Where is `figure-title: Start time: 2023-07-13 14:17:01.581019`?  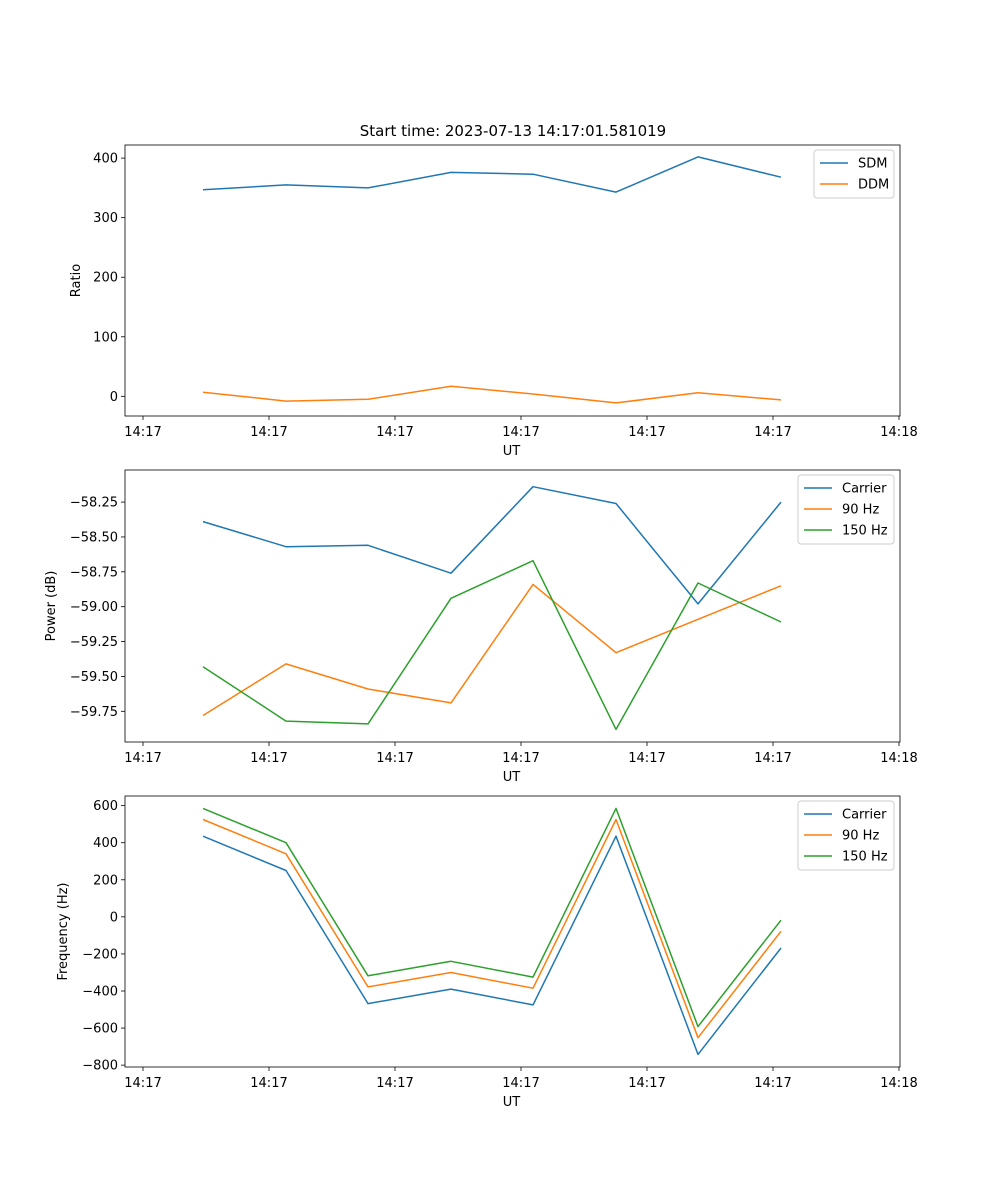 figure-title: Start time: 2023-07-13 14:17:01.581019 is located at coordinates (513, 131).